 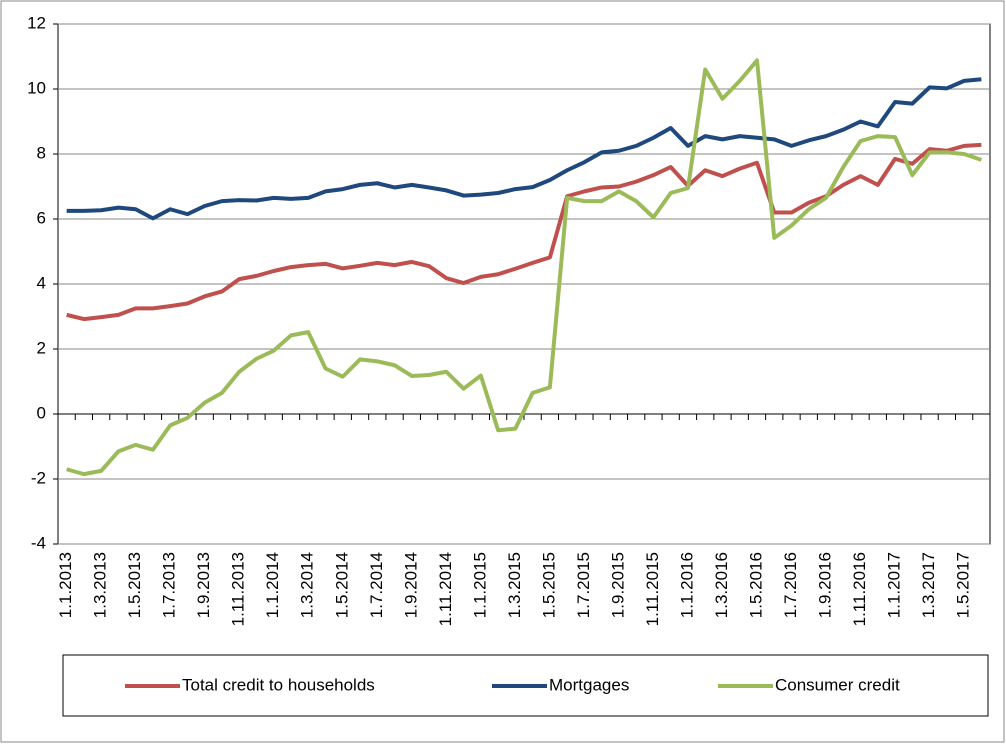 What do you see at coordinates (410, 585) in the screenshot?
I see `x-tick-label: 1.9.2014` at bounding box center [410, 585].